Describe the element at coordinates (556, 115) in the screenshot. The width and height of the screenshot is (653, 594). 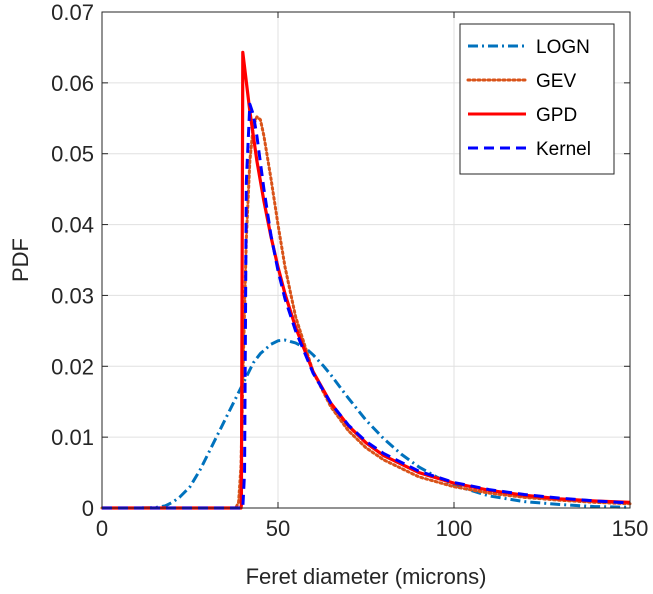
I see `legend-label-gpd: GPD` at that location.